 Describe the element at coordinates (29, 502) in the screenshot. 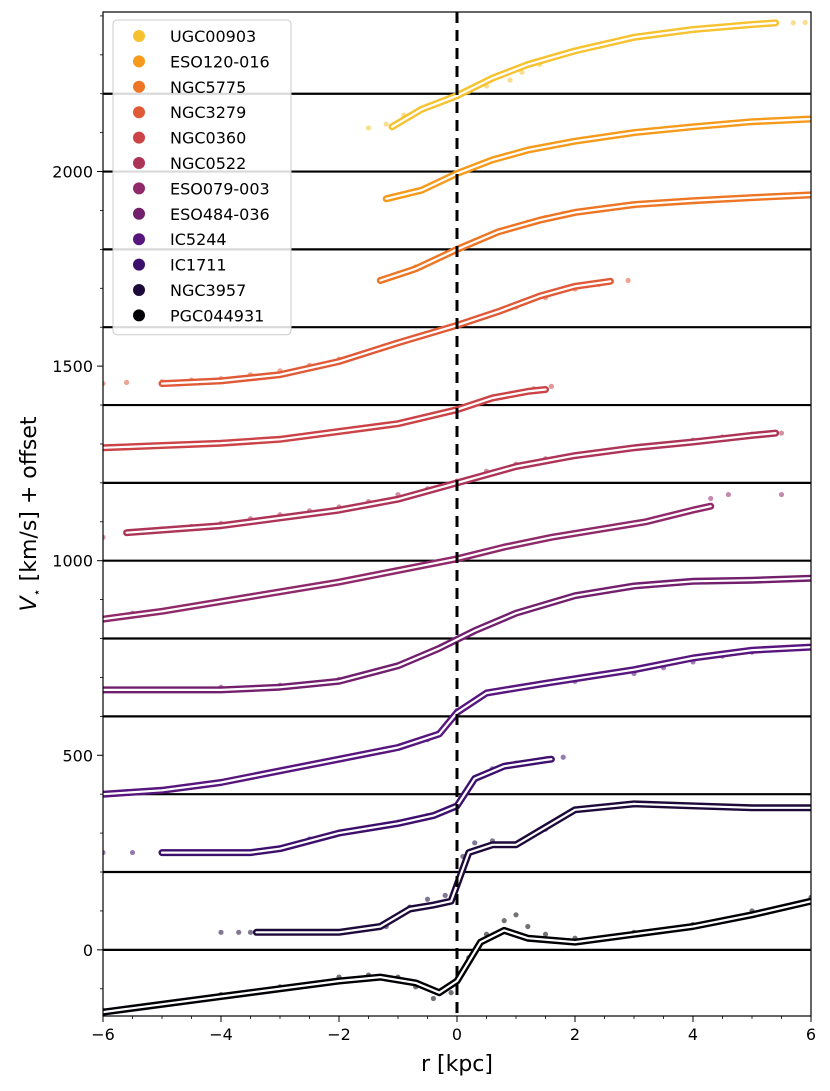

I see `y-axis-label-rest: [km/s] + offset` at that location.